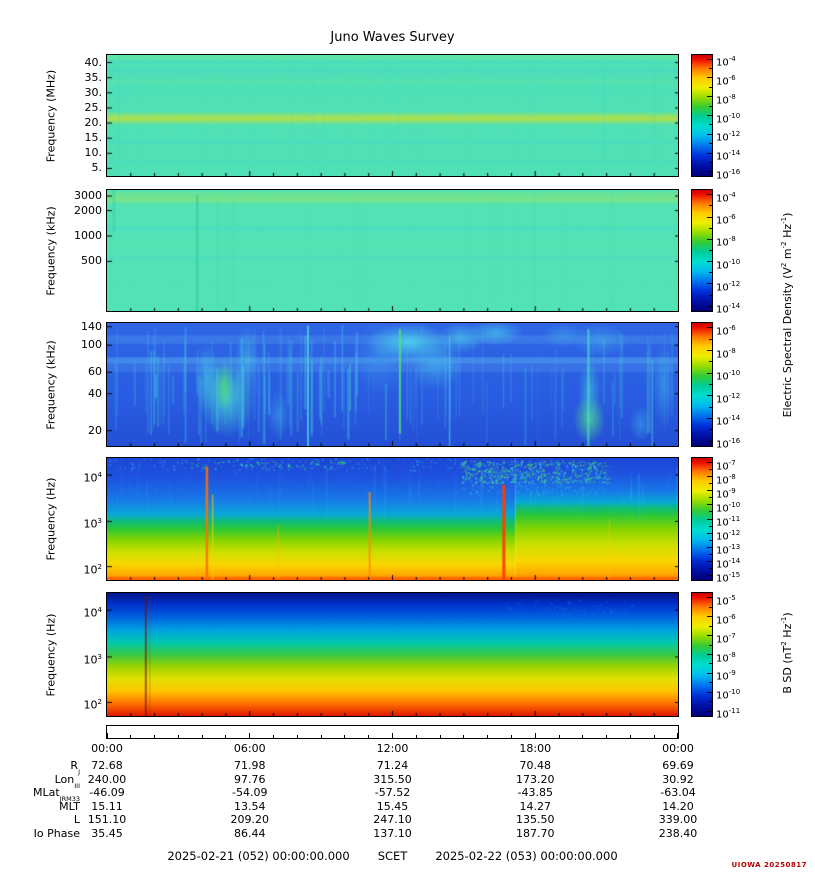 The image size is (815, 880). Describe the element at coordinates (92, 705) in the screenshot. I see `y-tick-label: 102` at that location.